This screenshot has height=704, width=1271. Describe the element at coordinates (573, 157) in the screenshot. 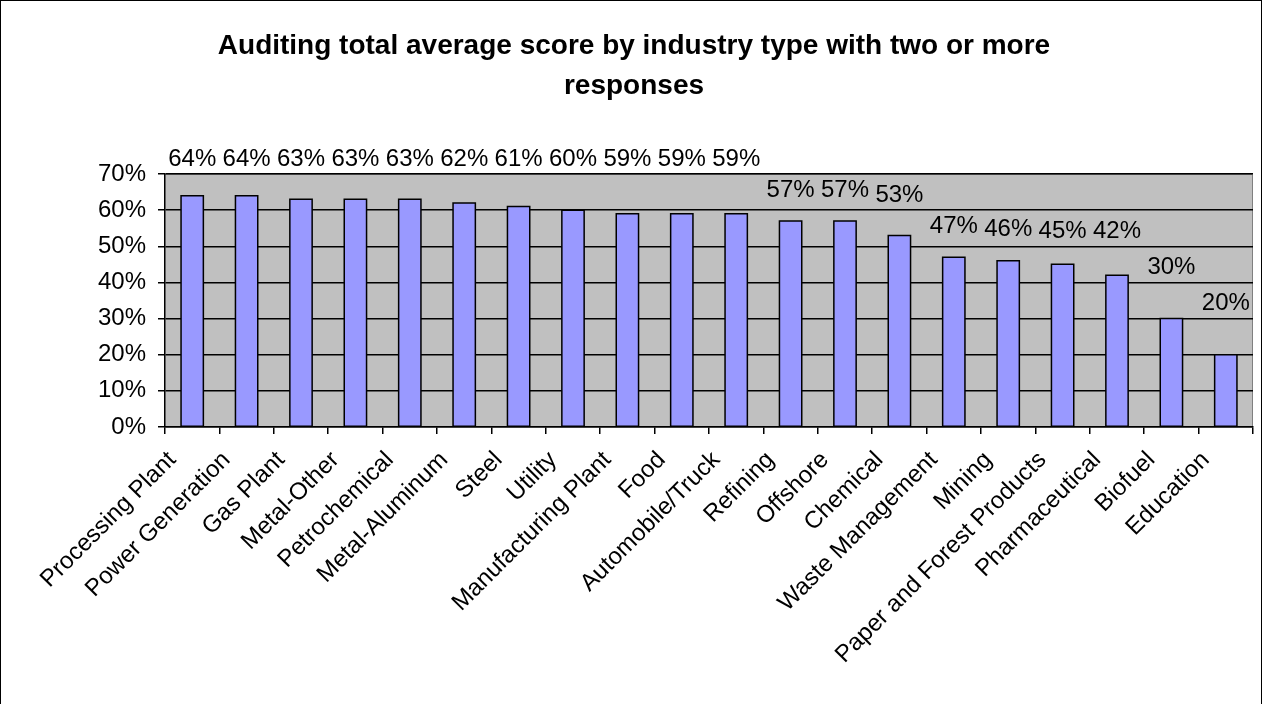

I see `data-label: 60%` at that location.